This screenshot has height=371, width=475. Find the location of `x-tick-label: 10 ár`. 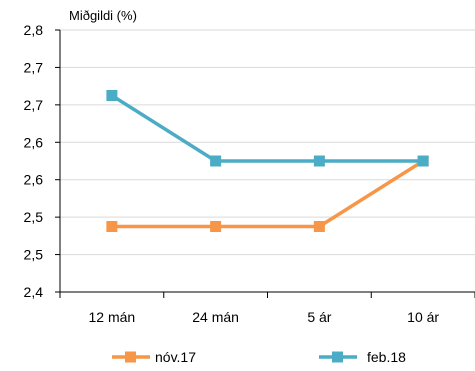

x-tick-label: 10 ár is located at coordinates (423, 317).